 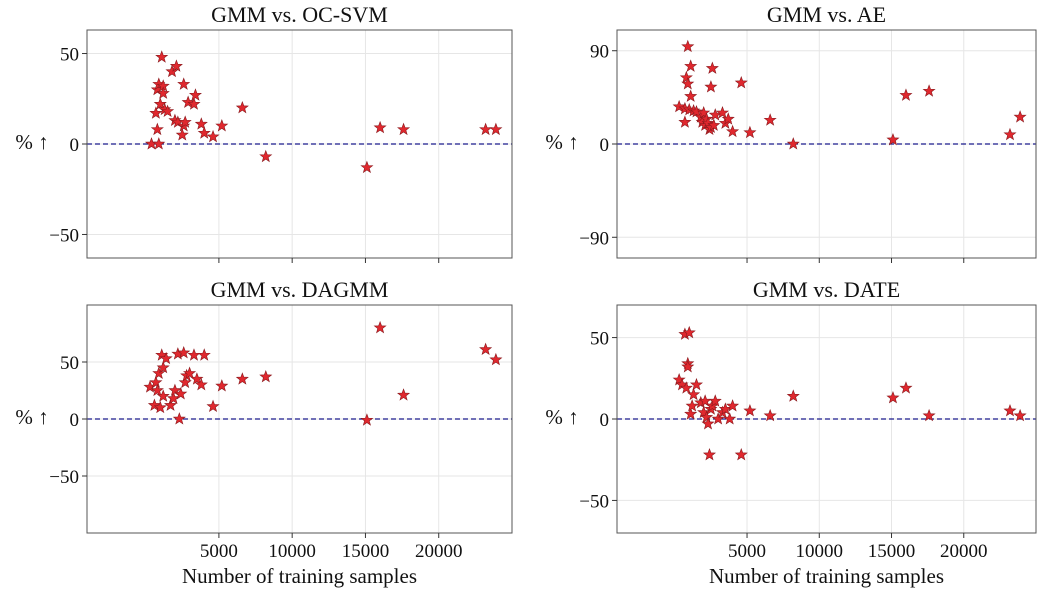 I want to click on chart-title: GMM vs. DAGMM, so click(x=300, y=289).